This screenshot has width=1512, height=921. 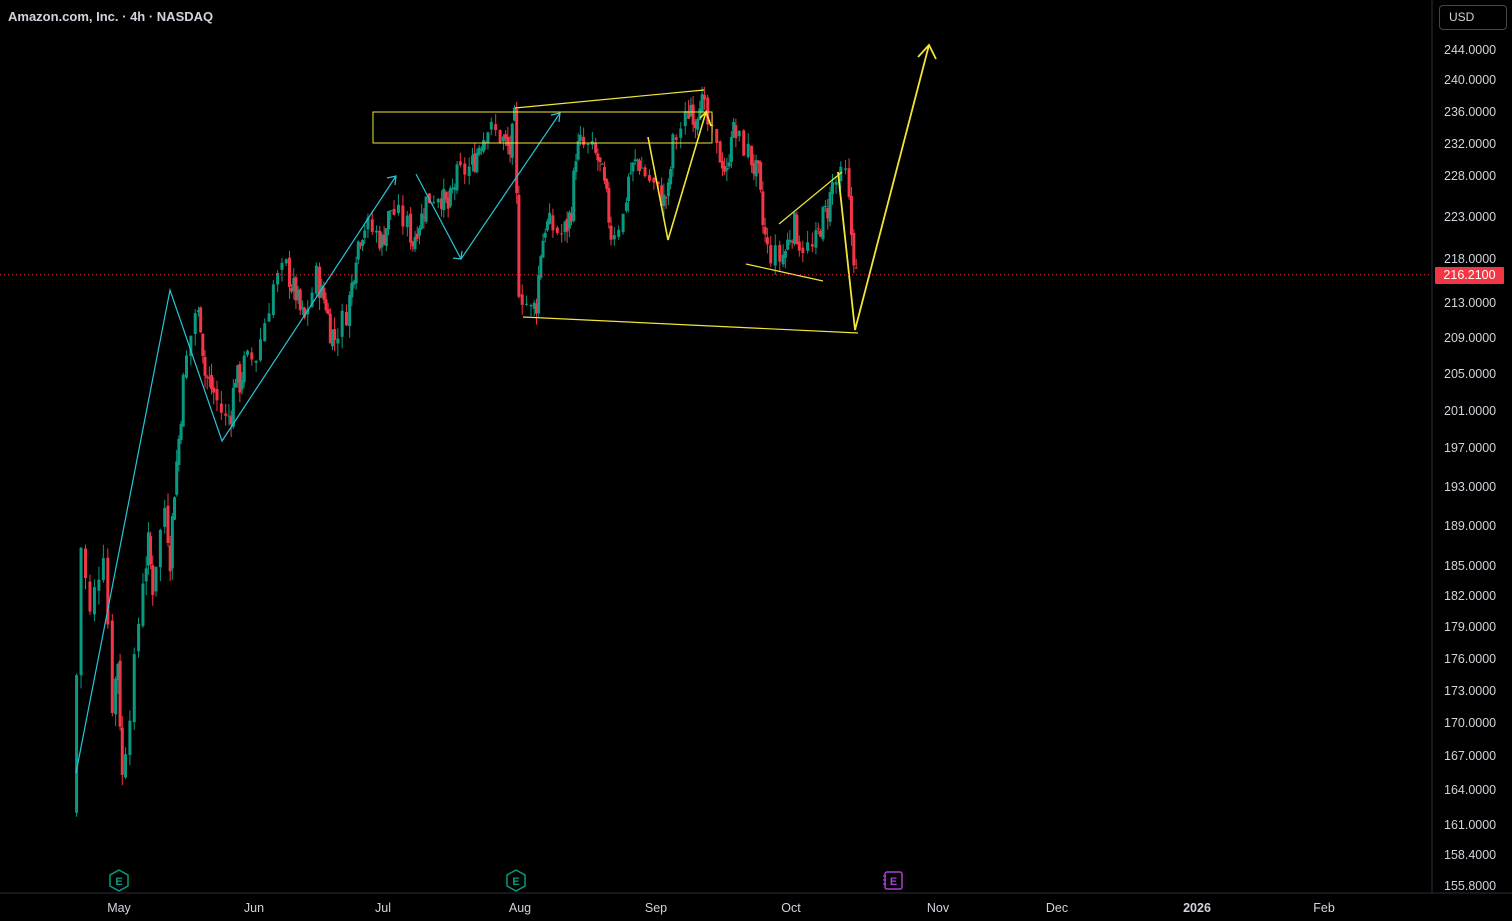 I want to click on bottom-trend-line, so click(x=690, y=325).